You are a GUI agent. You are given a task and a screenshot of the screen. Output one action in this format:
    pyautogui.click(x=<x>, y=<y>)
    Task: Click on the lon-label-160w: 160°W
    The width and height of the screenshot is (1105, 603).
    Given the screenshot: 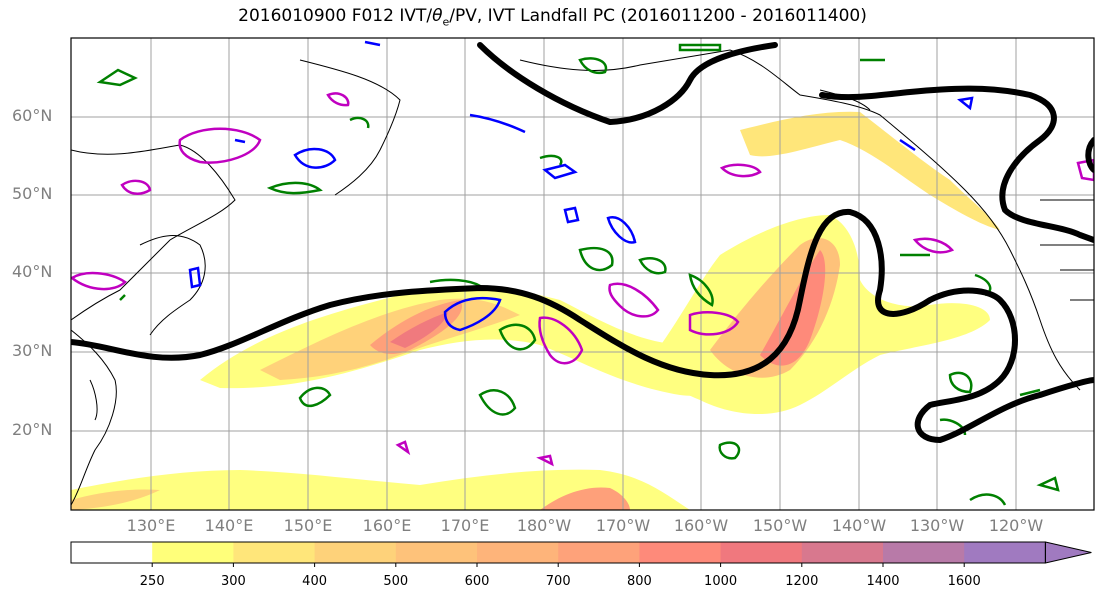 What is the action you would take?
    pyautogui.click(x=701, y=525)
    